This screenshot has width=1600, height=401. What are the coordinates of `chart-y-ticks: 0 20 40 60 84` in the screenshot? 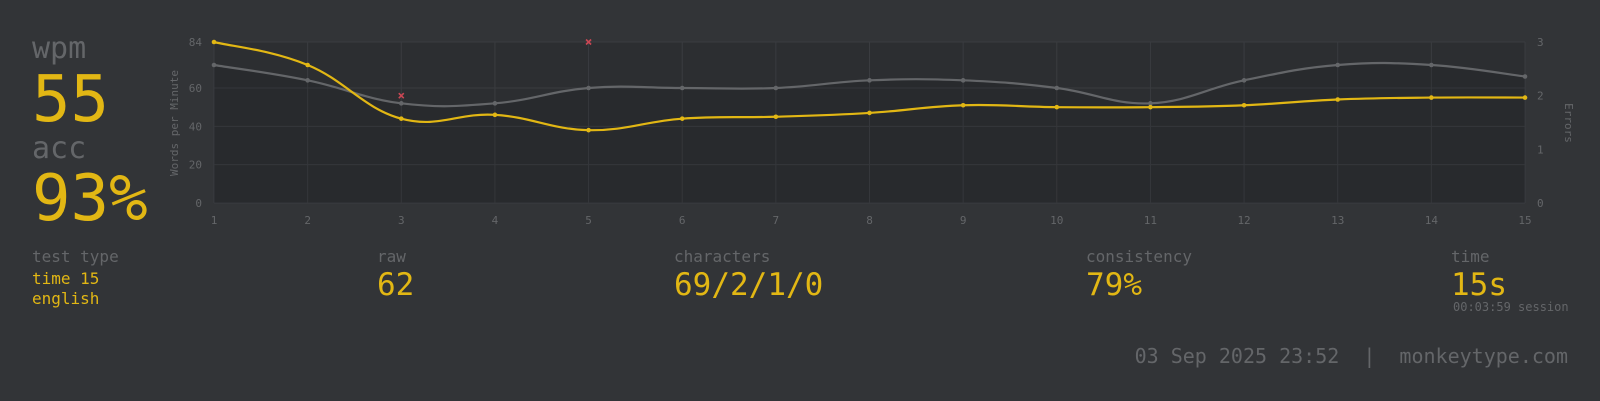 It's located at (196, 123).